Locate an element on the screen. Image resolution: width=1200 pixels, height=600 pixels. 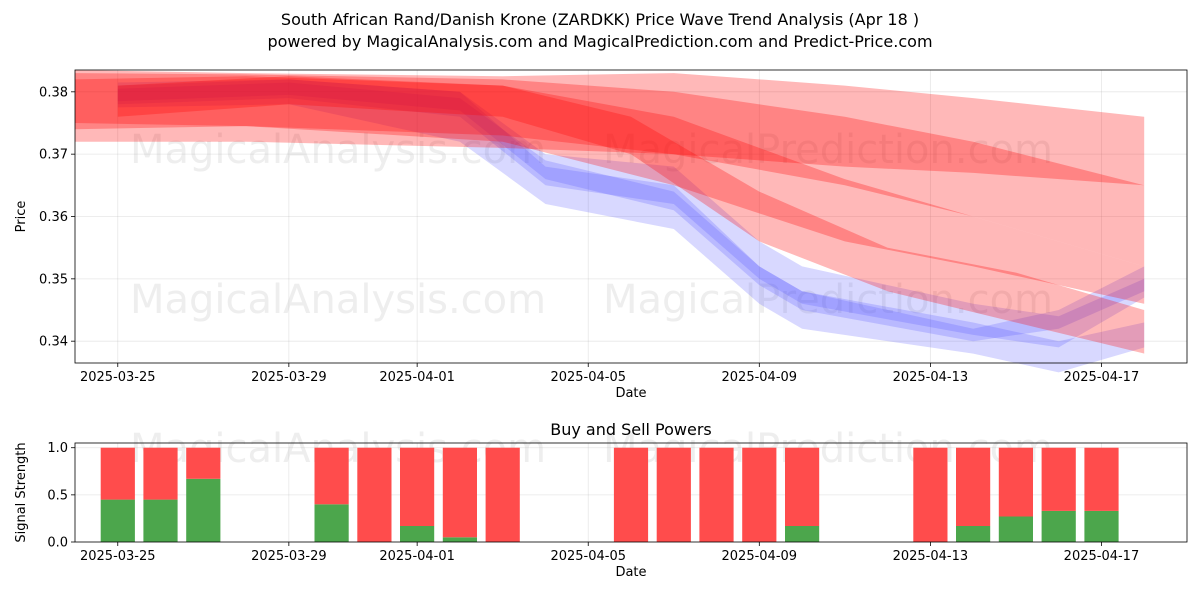
y-tick-label: 0.35 is located at coordinates (53, 279).